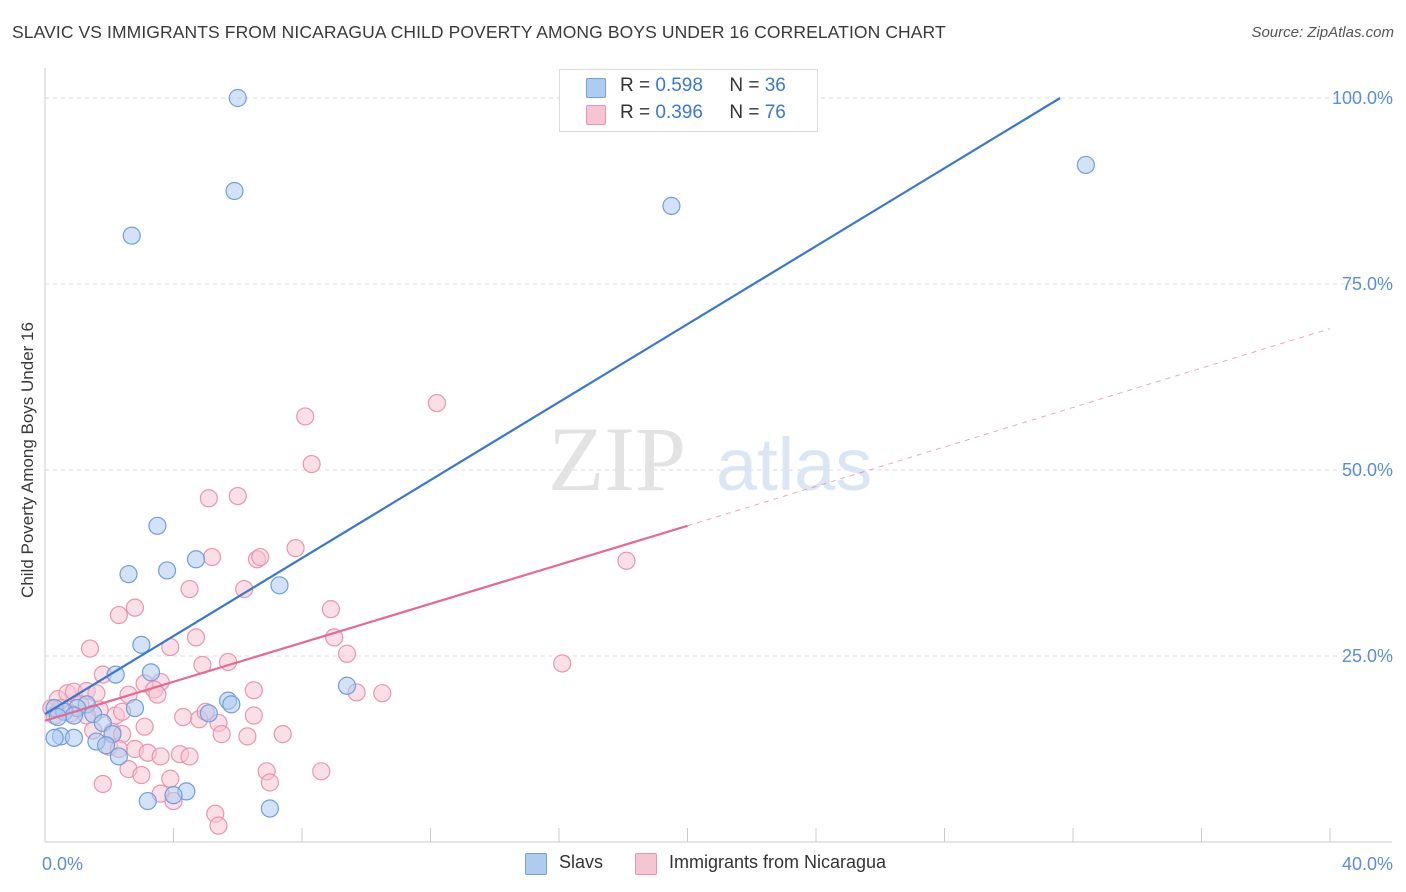 This screenshot has width=1406, height=892. Describe the element at coordinates (596, 88) in the screenshot. I see `legend-swatch-slavs` at that location.